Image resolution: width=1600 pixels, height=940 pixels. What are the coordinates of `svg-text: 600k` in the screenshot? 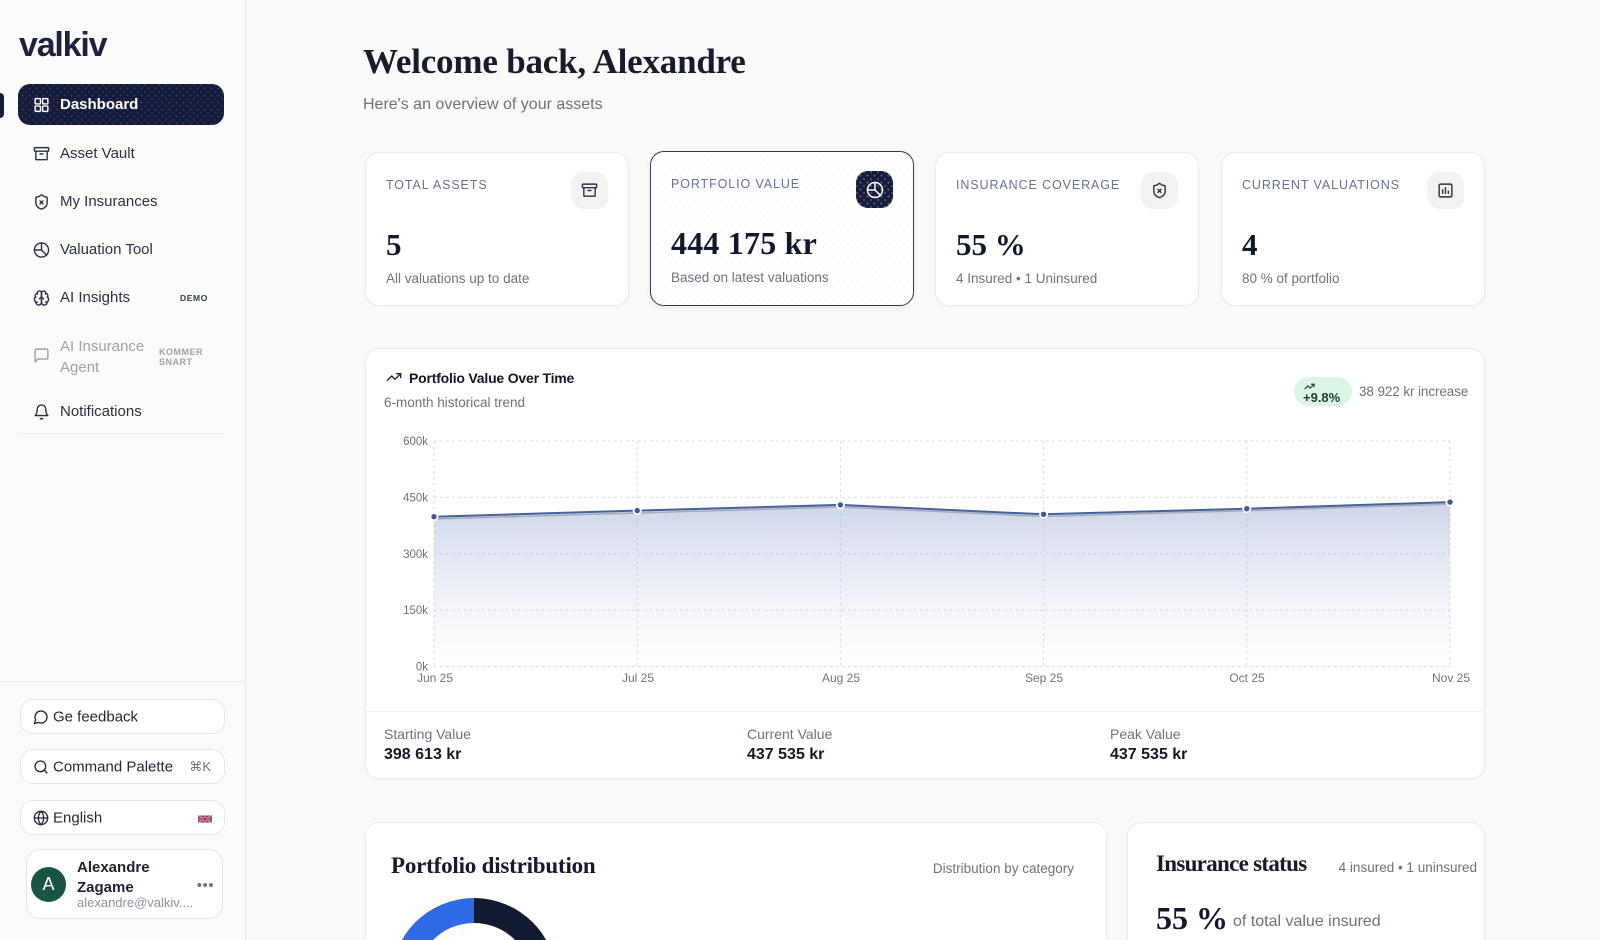 It's located at (415, 442).